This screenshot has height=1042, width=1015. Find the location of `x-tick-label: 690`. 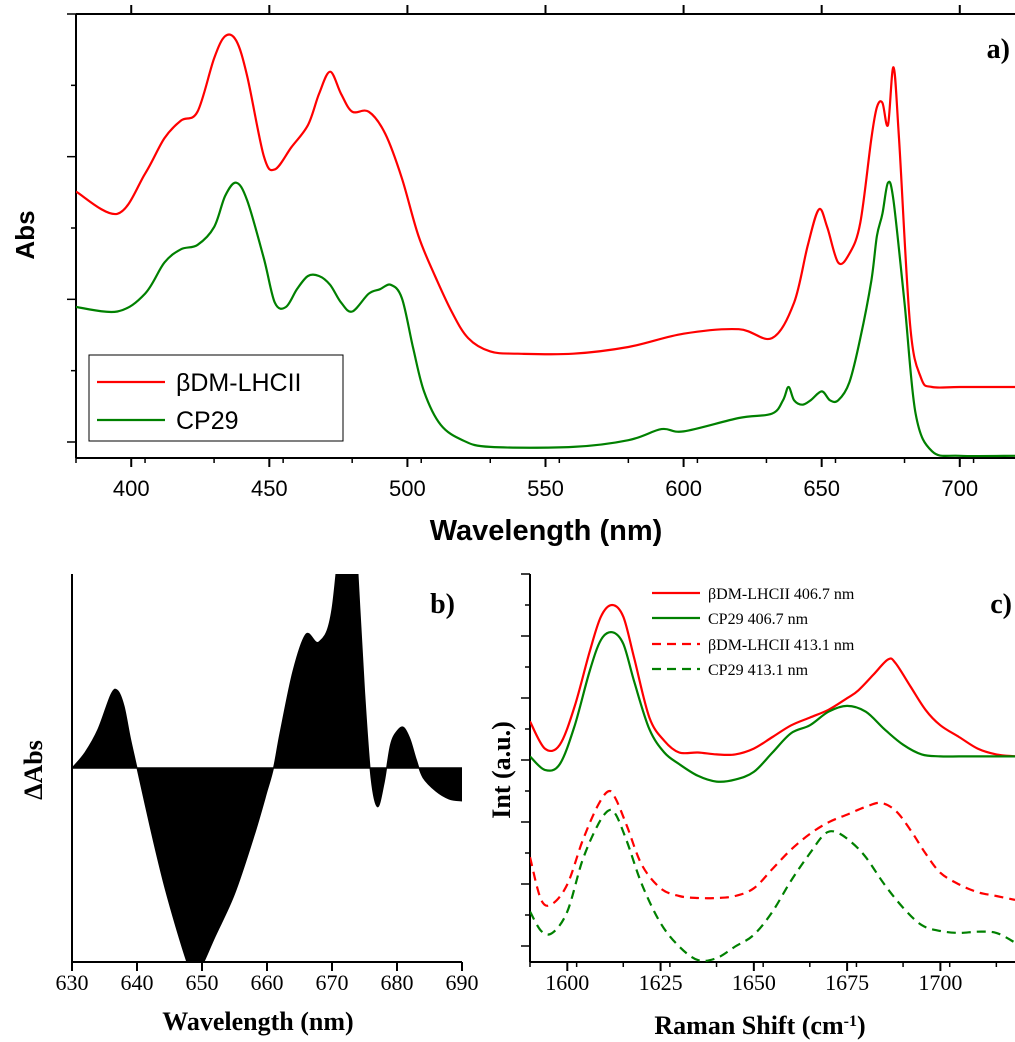

x-tick-label: 690 is located at coordinates (462, 982).